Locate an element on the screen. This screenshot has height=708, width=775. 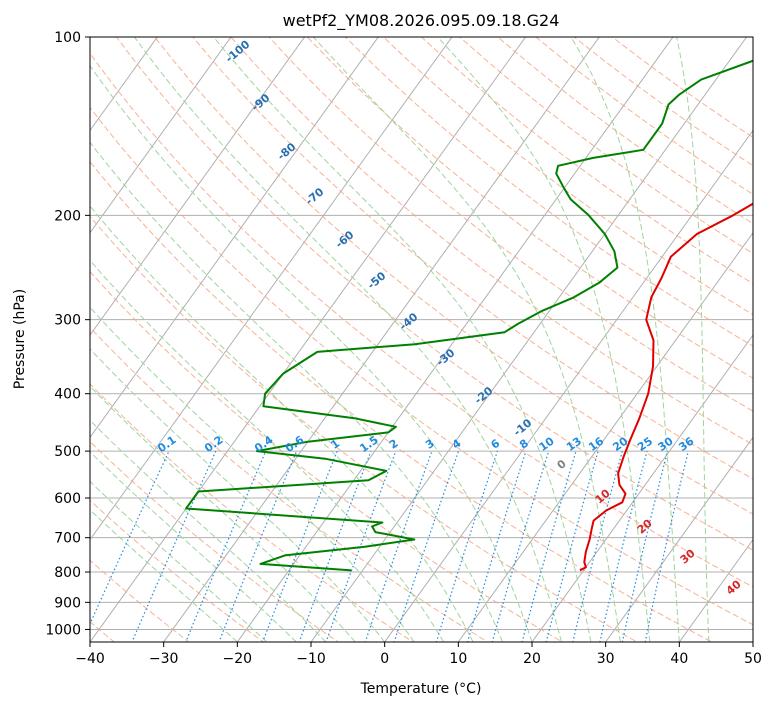
x-tick-label: 50 is located at coordinates (753, 659).